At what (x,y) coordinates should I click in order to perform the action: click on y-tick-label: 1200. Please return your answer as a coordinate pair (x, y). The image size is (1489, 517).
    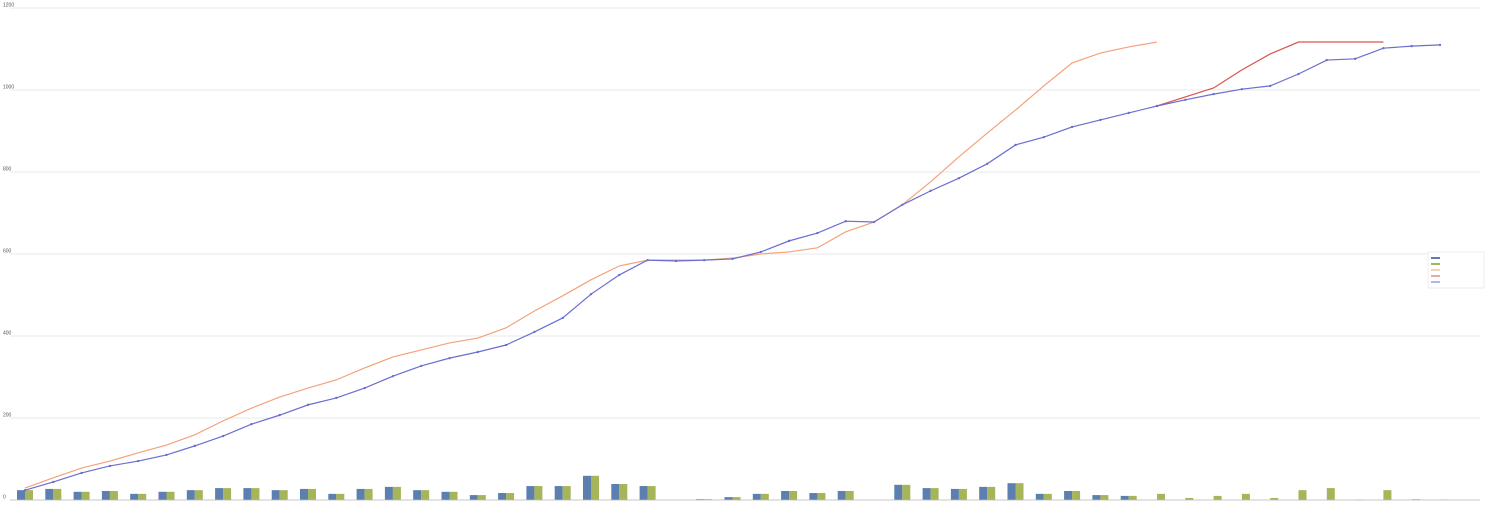
    Looking at the image, I should click on (8, 5).